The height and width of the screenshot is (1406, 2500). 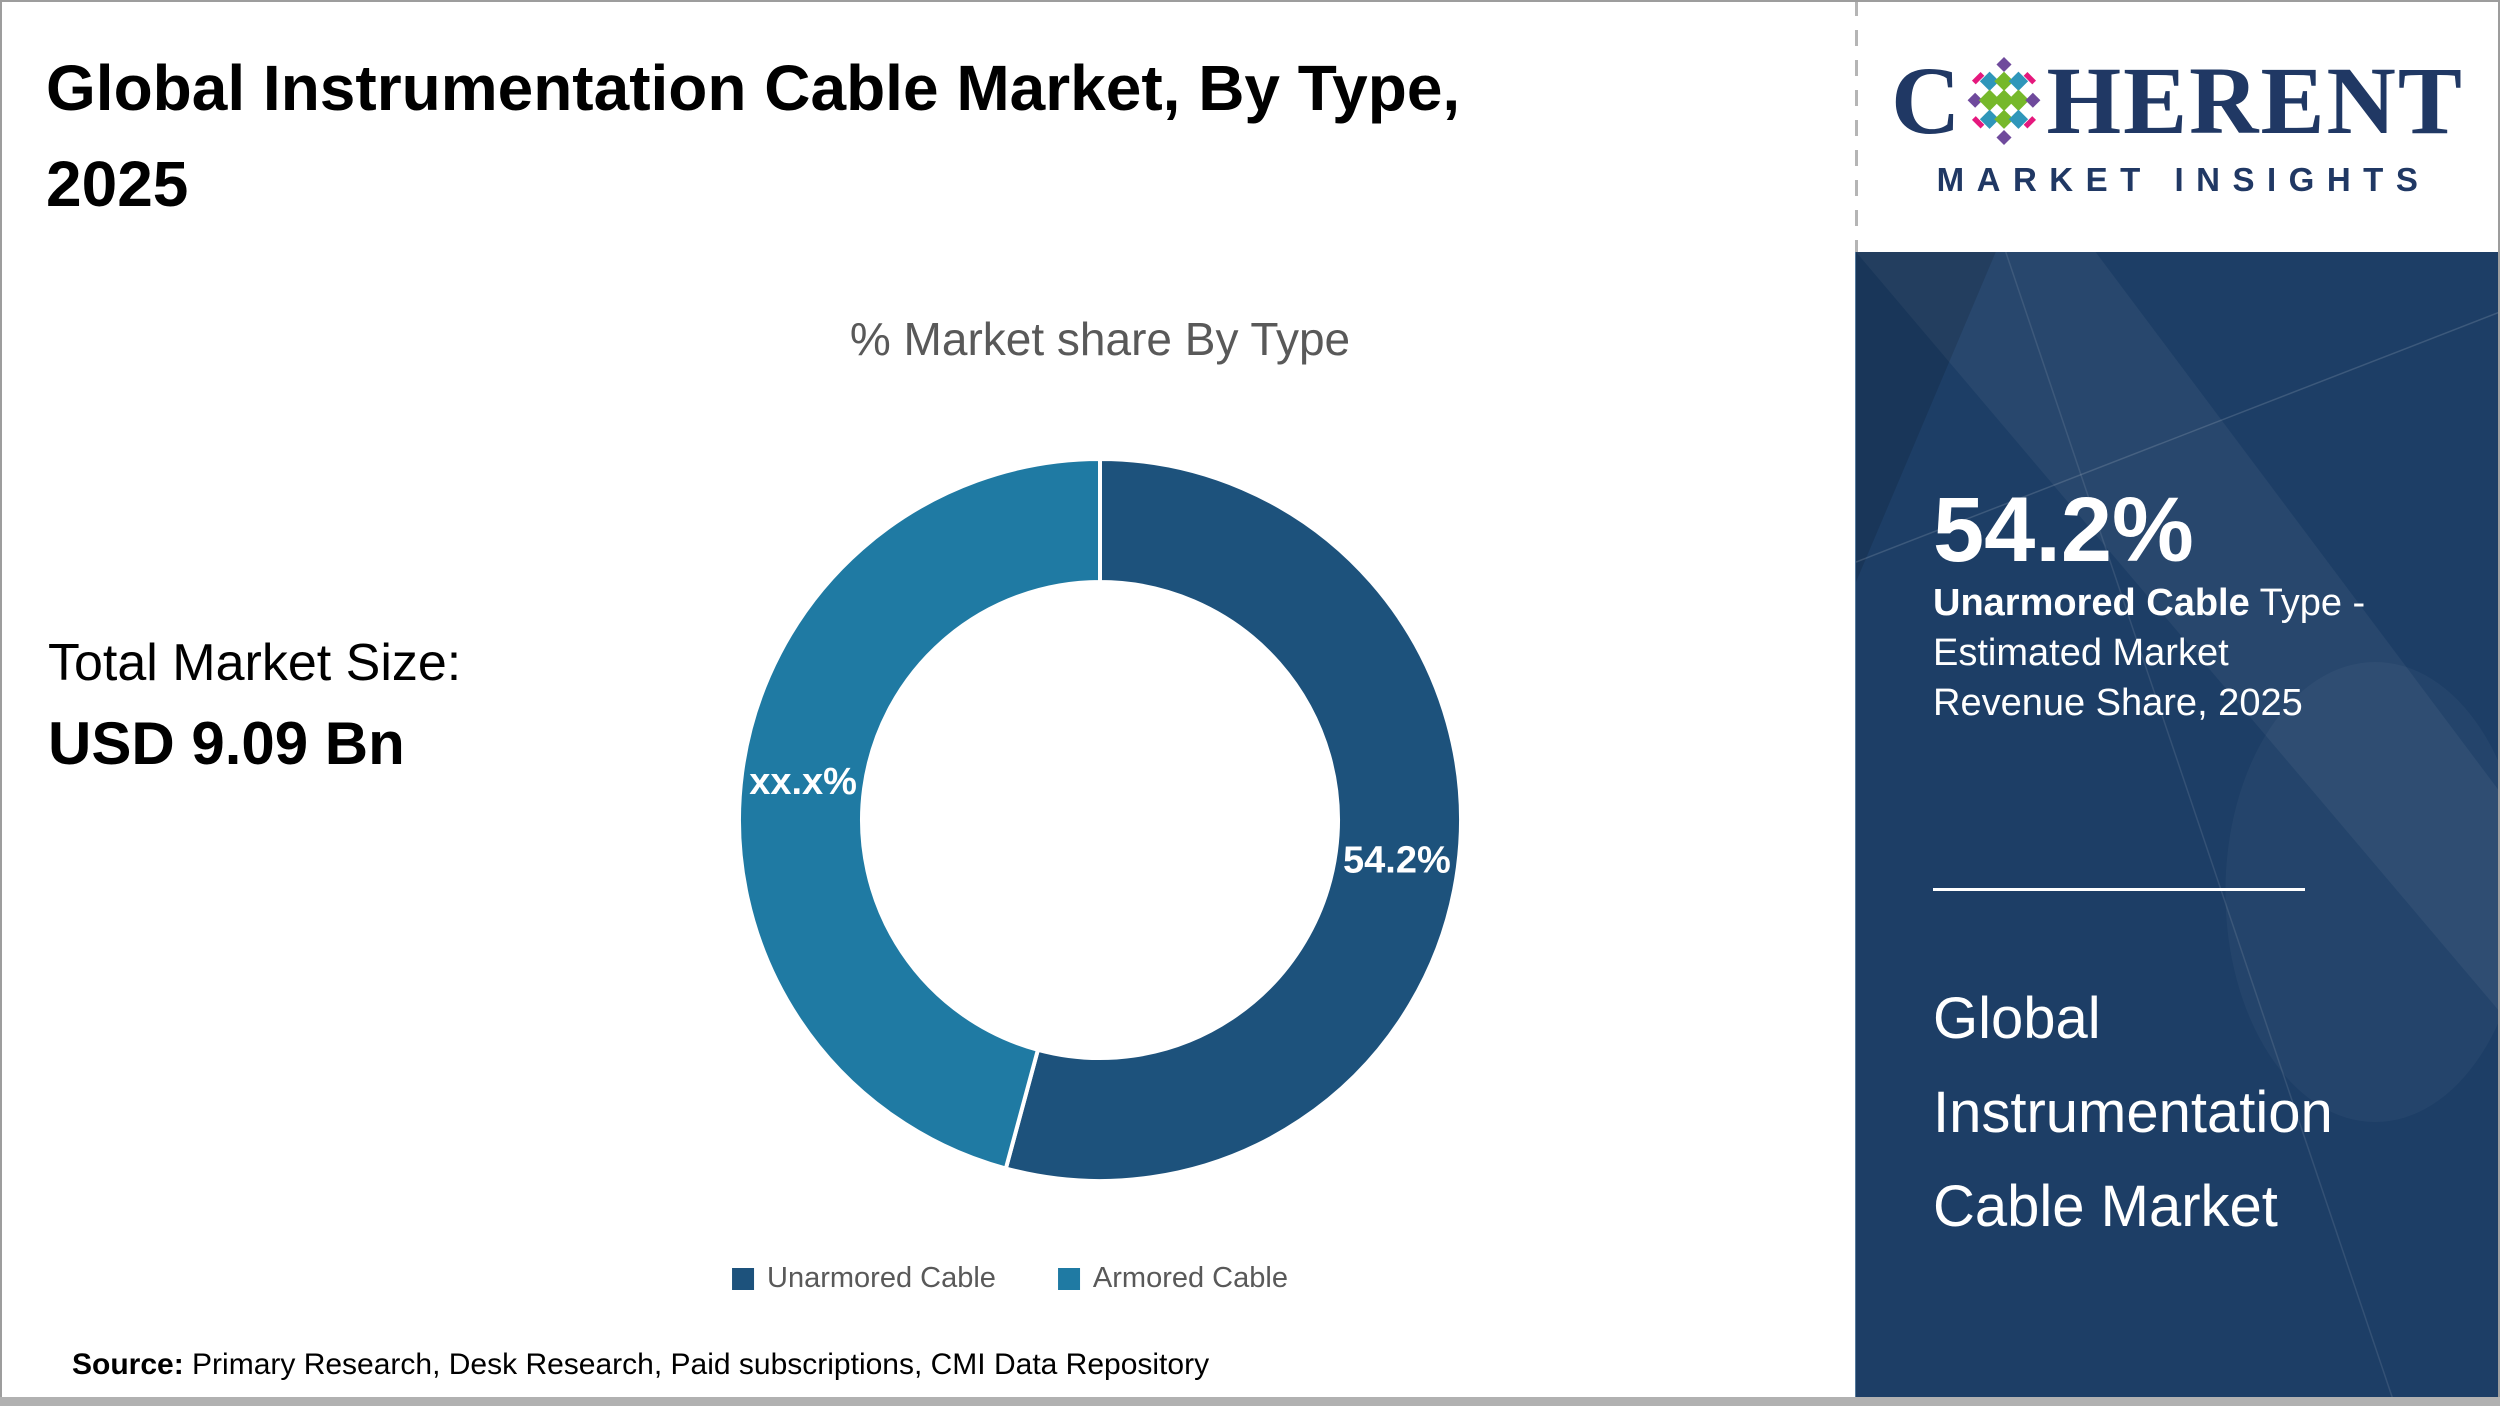 I want to click on sidebar-description-bold: Unarmored Cable, so click(x=2091, y=603).